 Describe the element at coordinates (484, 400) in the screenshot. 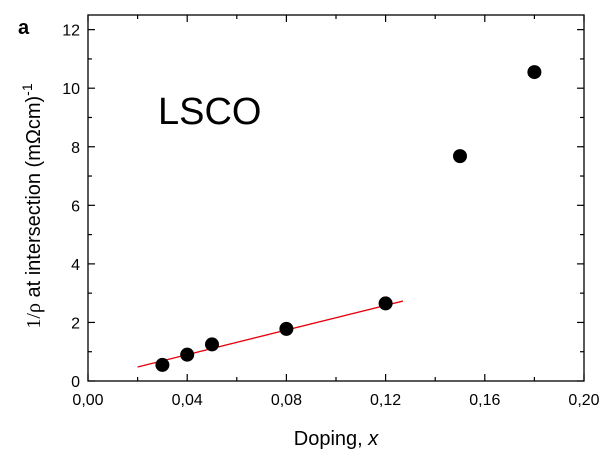

I see `x-tick-label: 0,16` at that location.